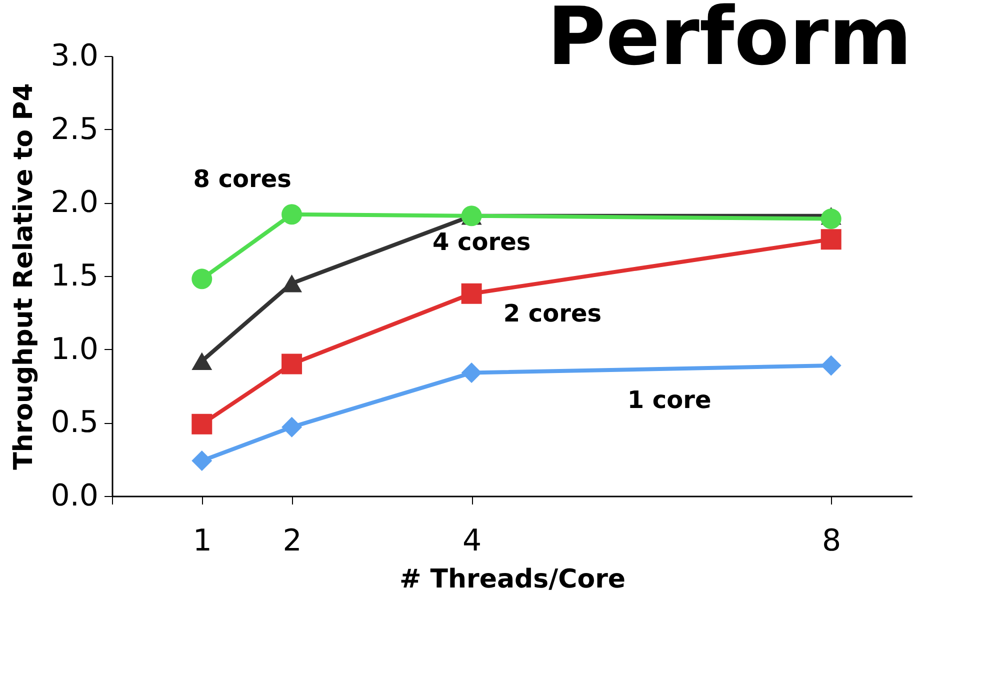  What do you see at coordinates (74, 349) in the screenshot?
I see `y-tick-label: 1.0` at bounding box center [74, 349].